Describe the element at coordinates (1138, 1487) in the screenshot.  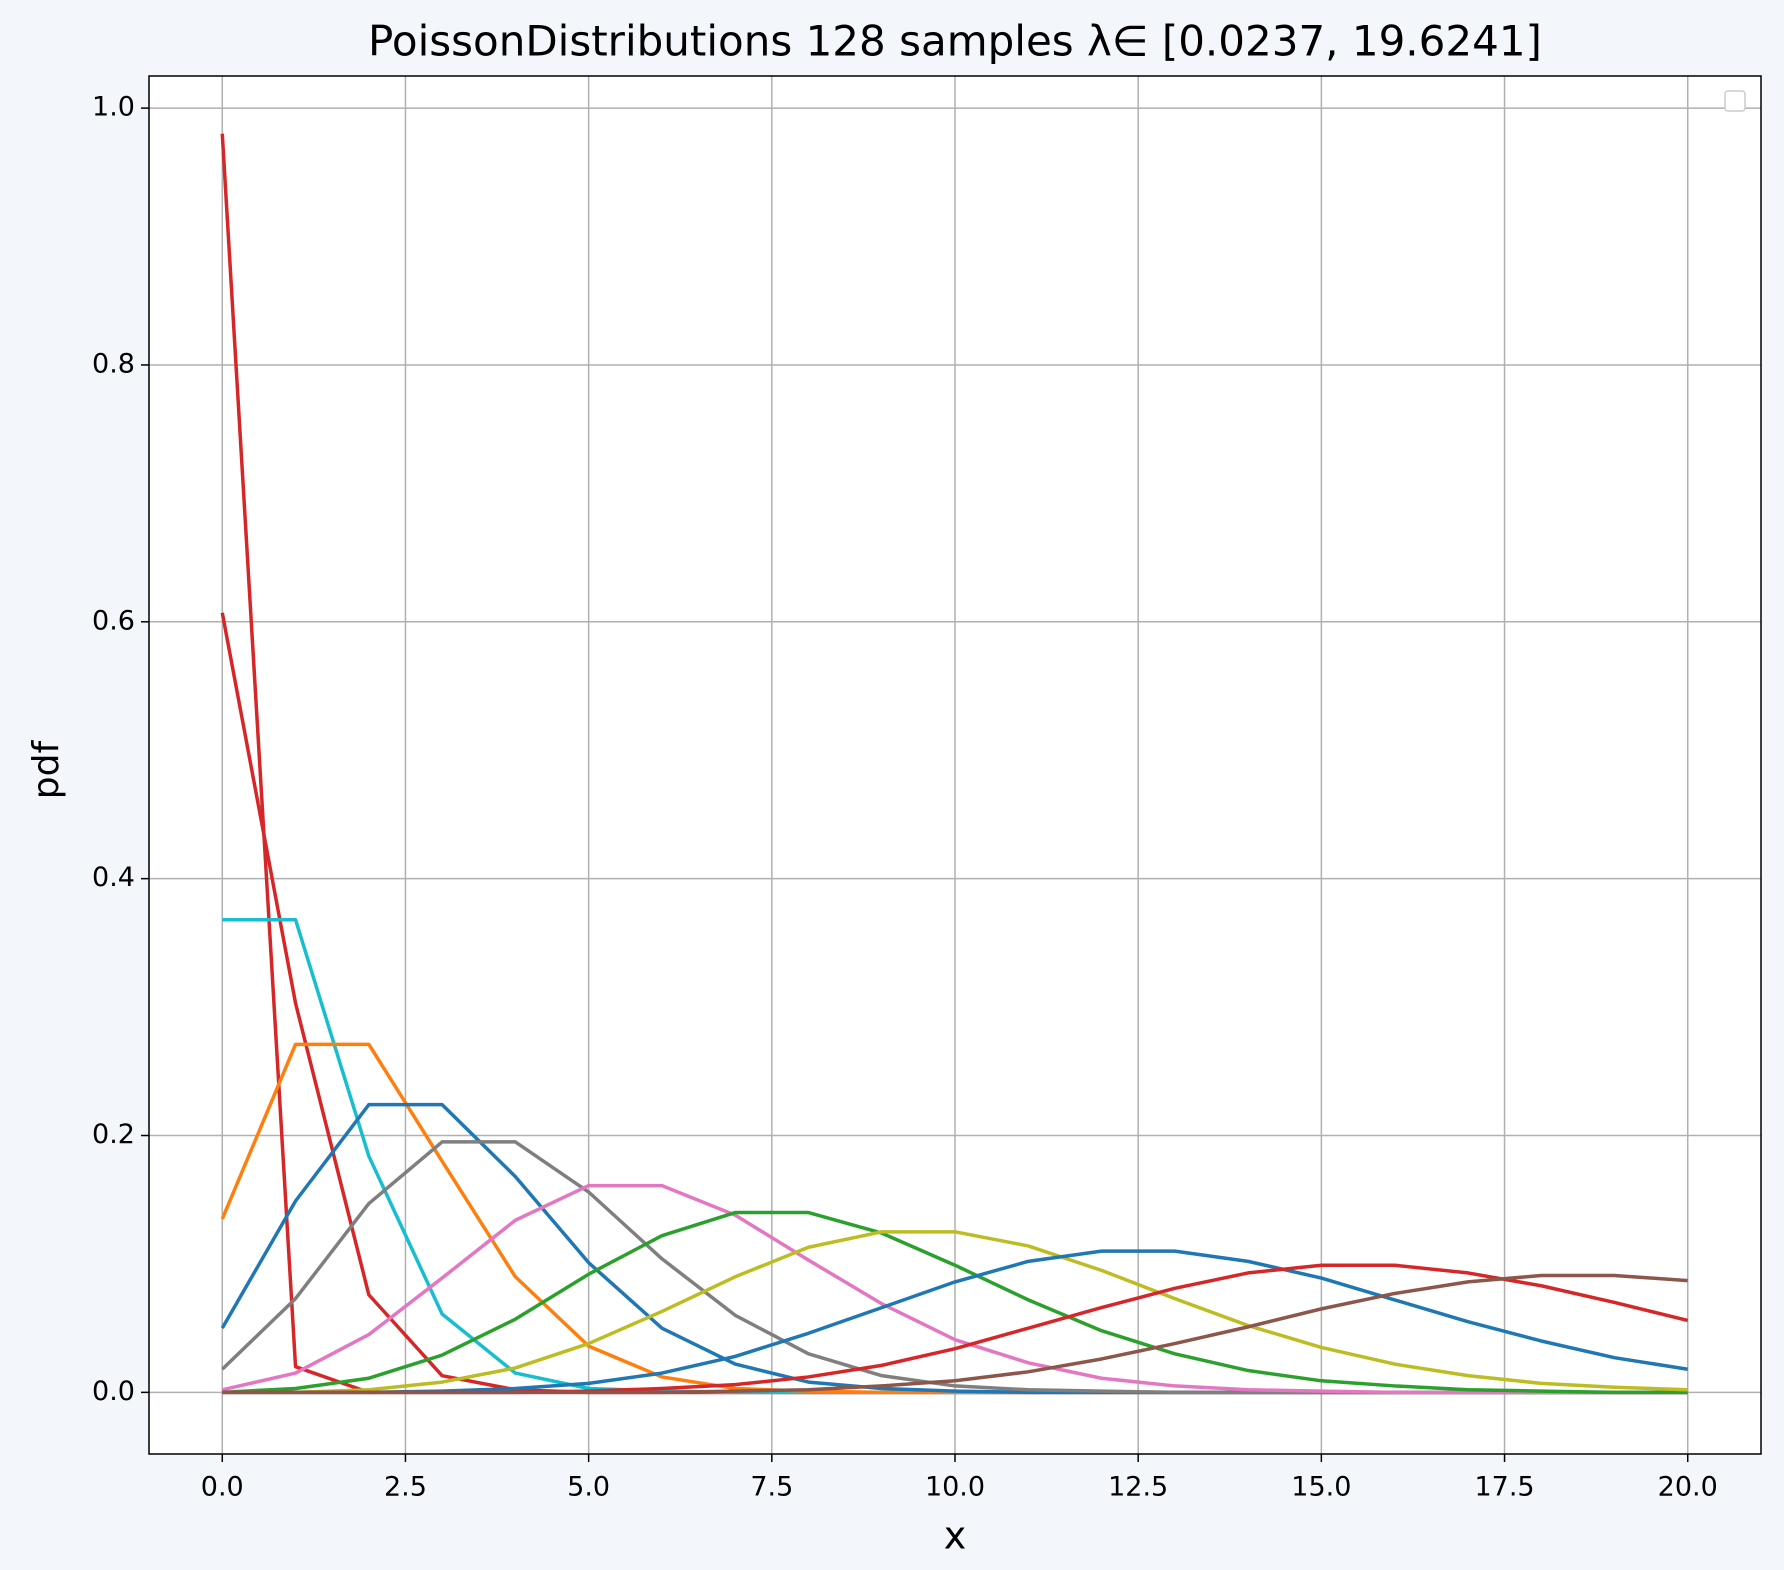
I see `x-tick-label: 12.5` at that location.